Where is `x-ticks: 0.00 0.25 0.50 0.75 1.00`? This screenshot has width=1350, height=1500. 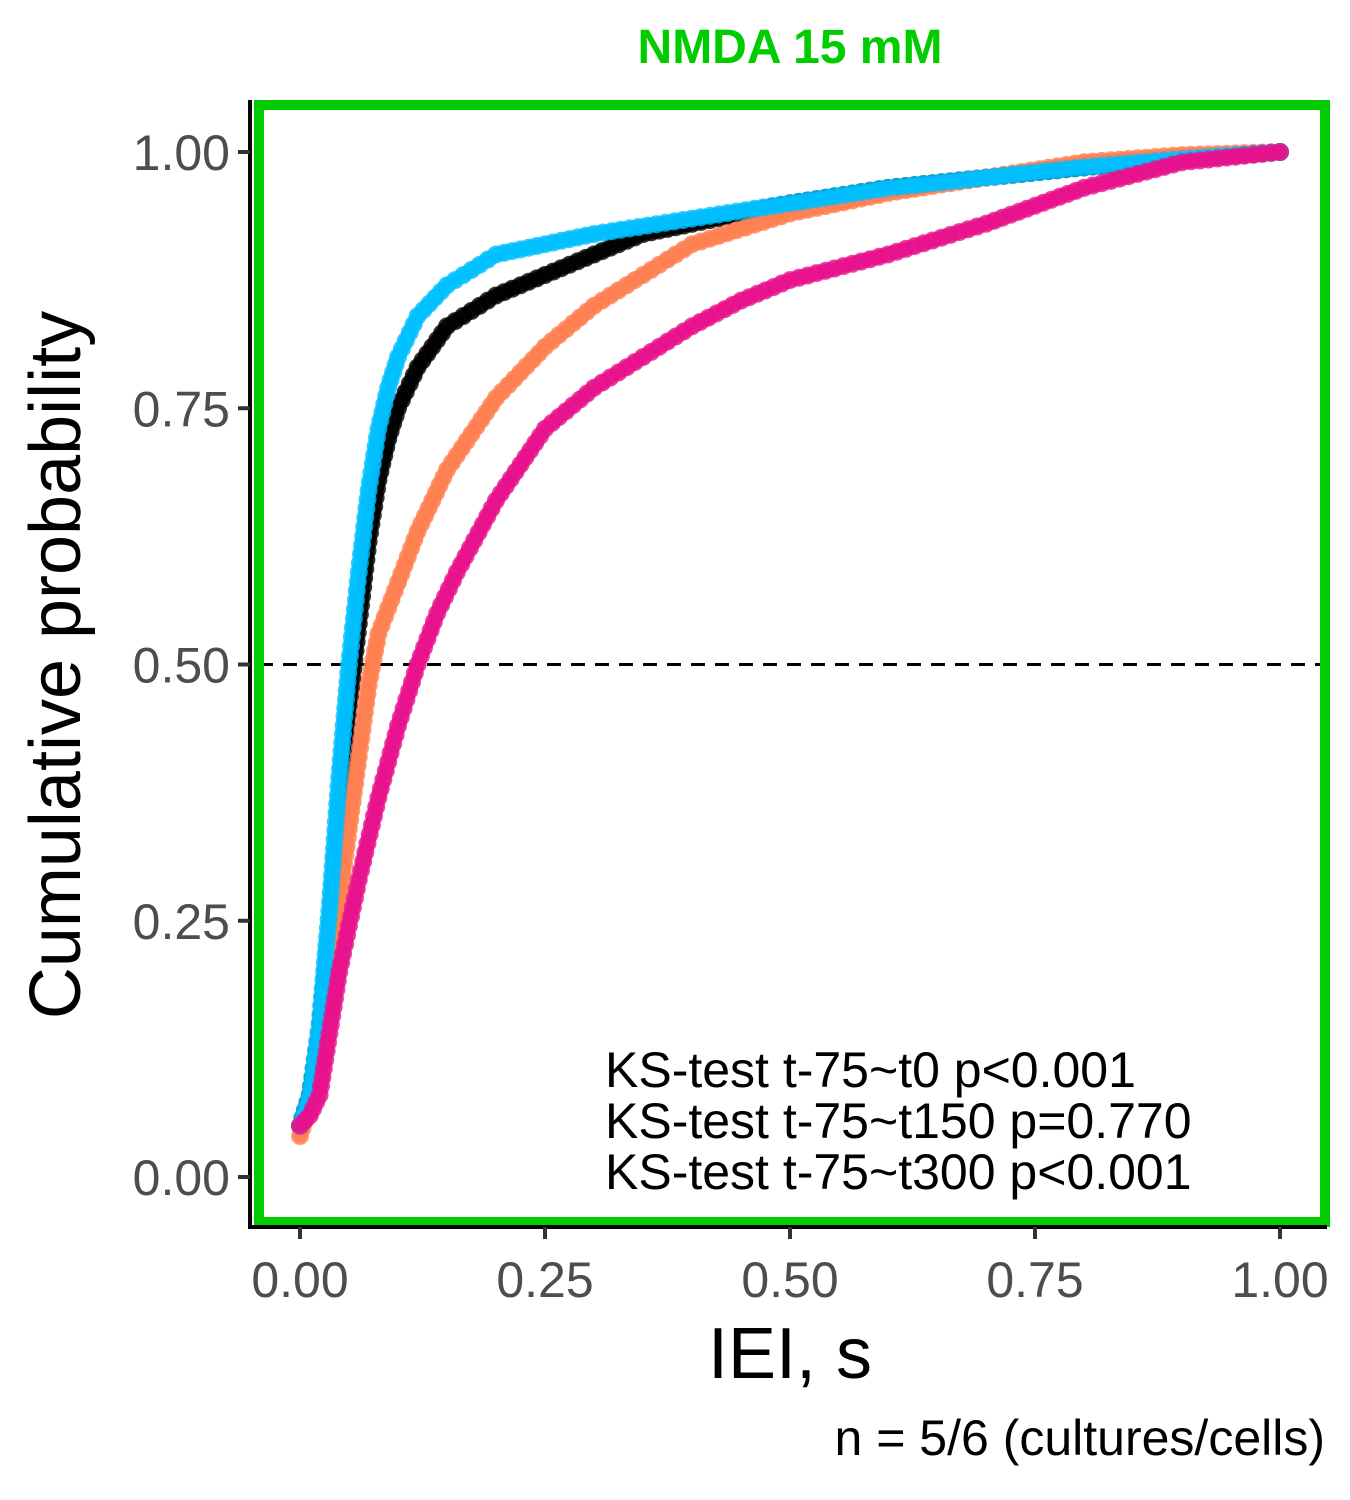
x-ticks: 0.00 0.25 0.50 0.75 1.00 is located at coordinates (790, 1267).